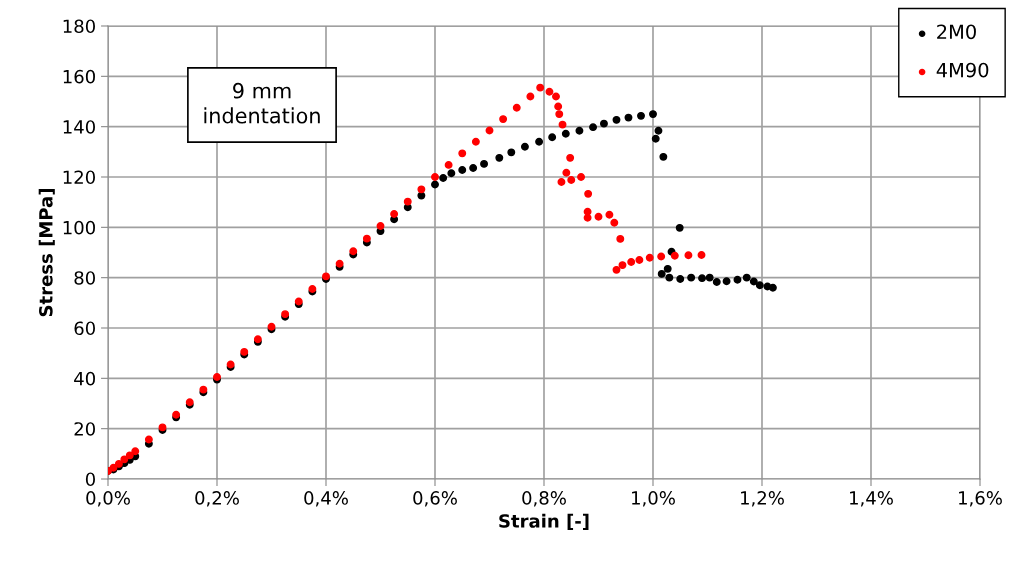  Describe the element at coordinates (262, 103) in the screenshot. I see `annotation: 9 mm indentation` at that location.